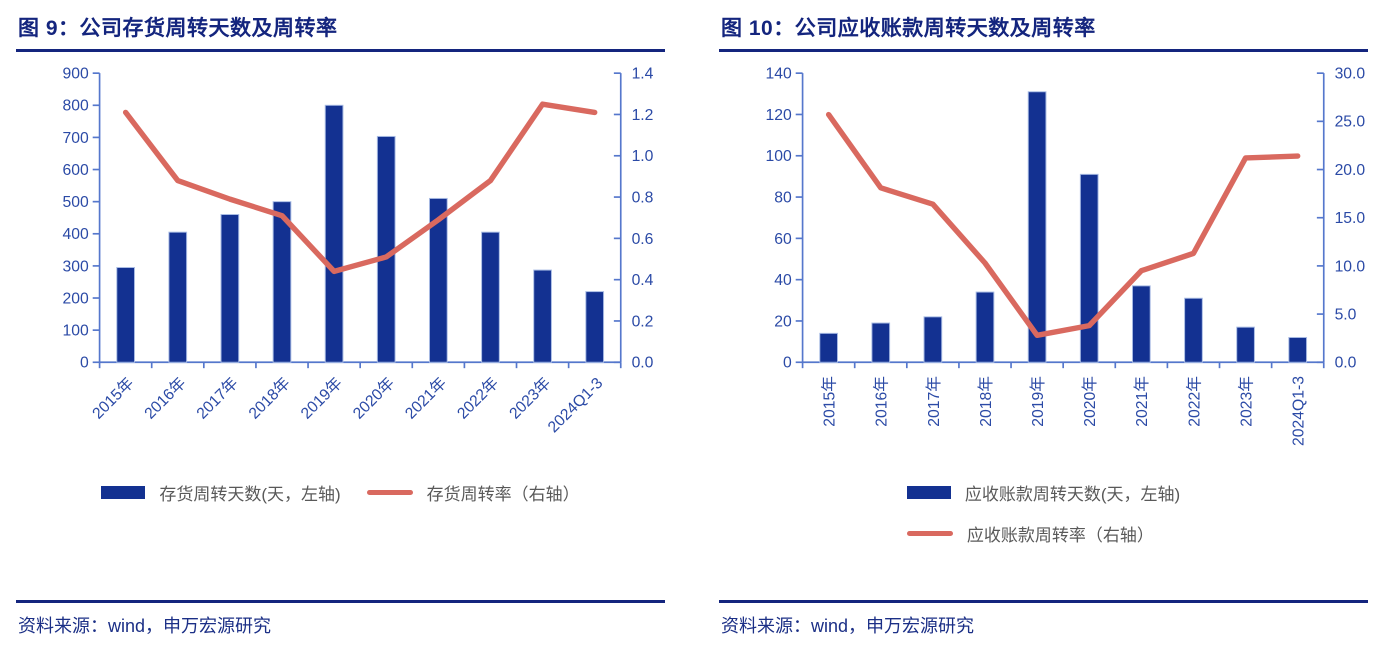  I want to click on left-axis-label: 40, so click(783, 280).